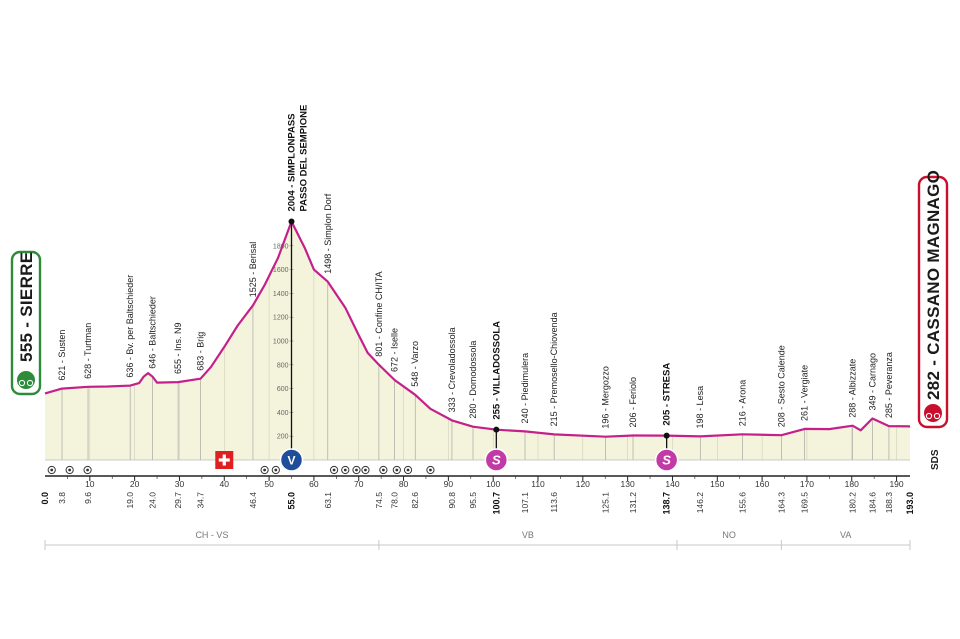 The height and width of the screenshot is (639, 960). I want to click on place-label: 215 - Premosello-Chiovenda, so click(554, 369).